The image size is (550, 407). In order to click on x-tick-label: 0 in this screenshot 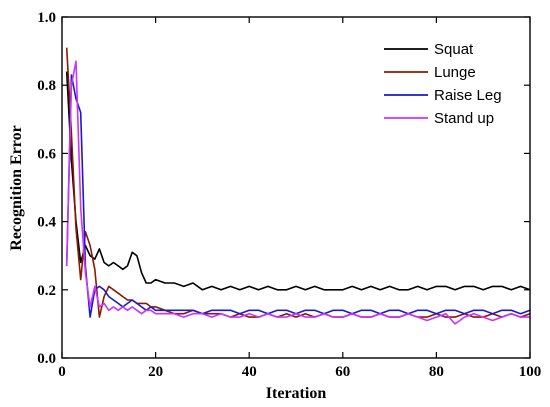, I will do `click(62, 372)`.